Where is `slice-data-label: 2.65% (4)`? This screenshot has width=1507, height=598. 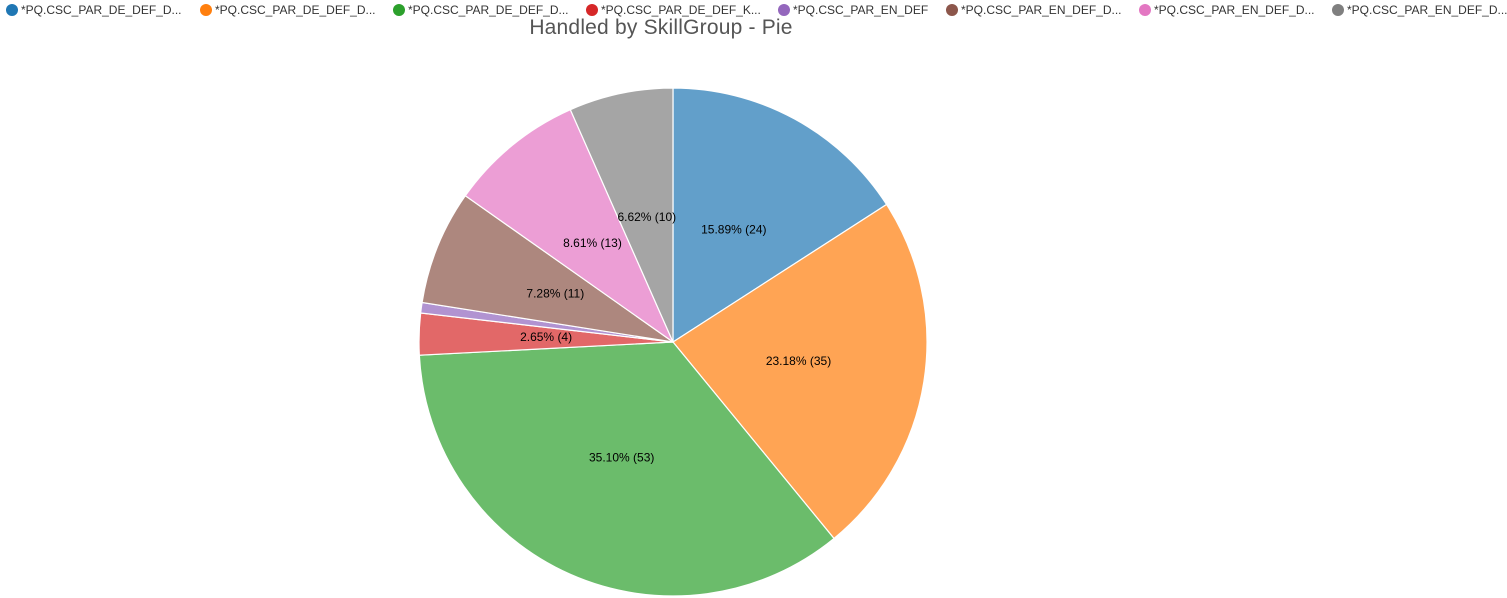
slice-data-label: 2.65% (4) is located at coordinates (546, 337).